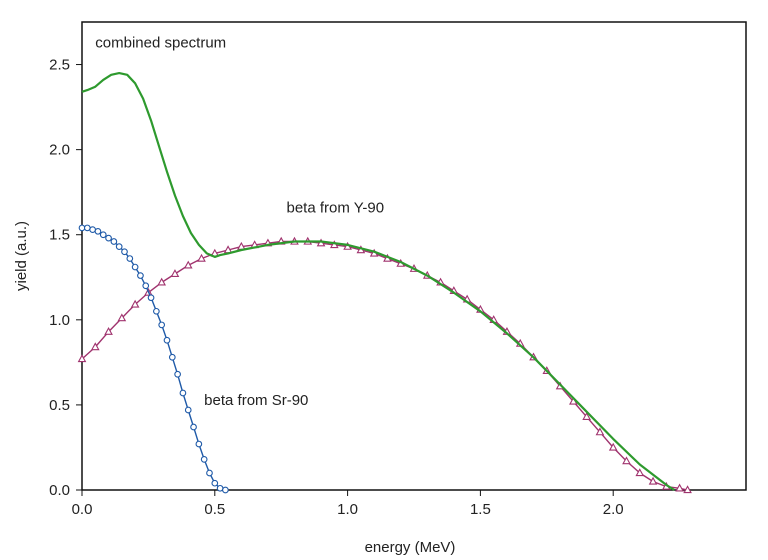 The image size is (768, 560). What do you see at coordinates (59, 490) in the screenshot?
I see `y-tick-label: 0.0` at bounding box center [59, 490].